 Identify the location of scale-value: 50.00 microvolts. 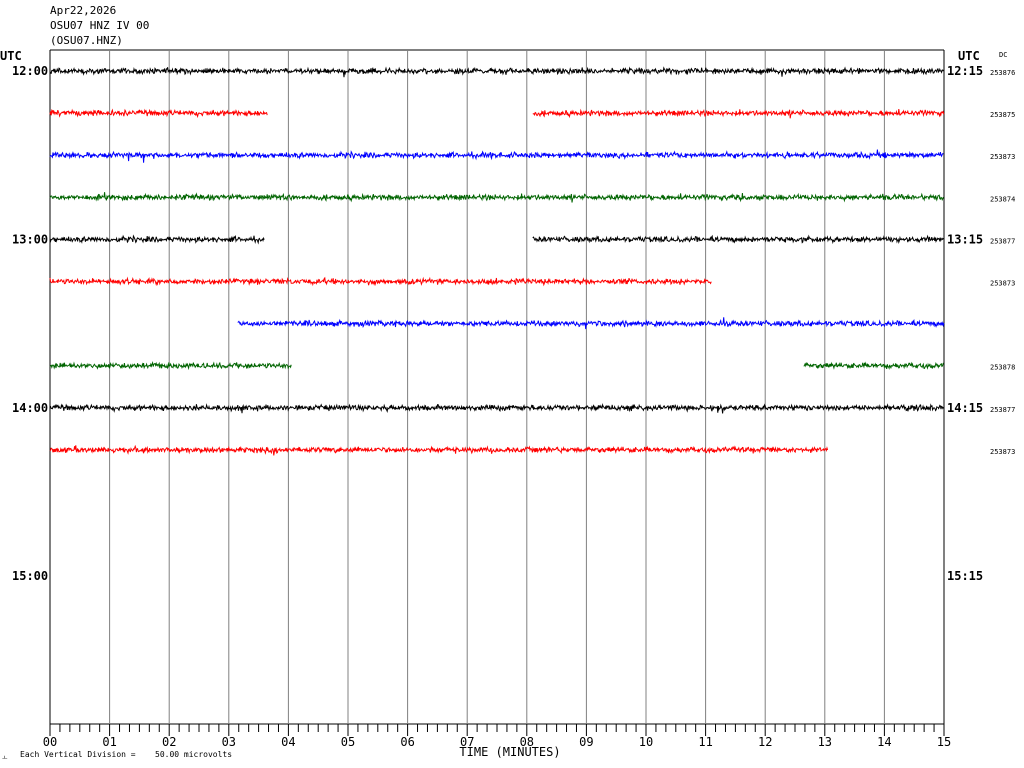
(193, 754).